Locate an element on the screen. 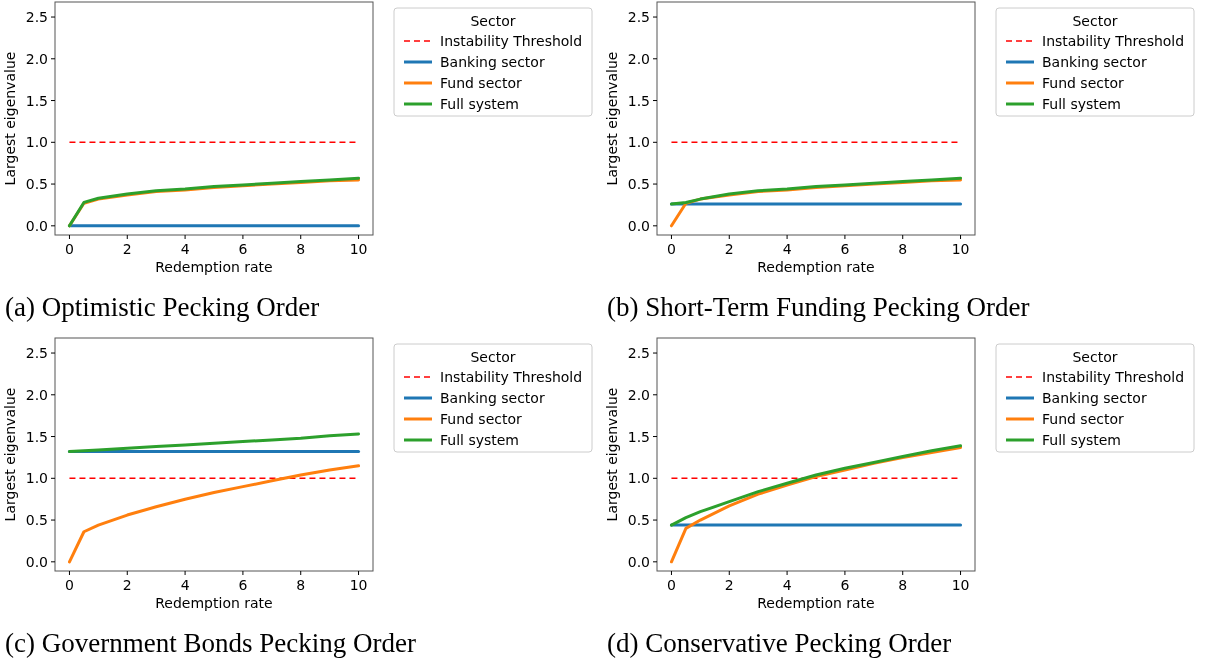  text: (b) Short-Term Funding Pecking Order is located at coordinates (818, 307).